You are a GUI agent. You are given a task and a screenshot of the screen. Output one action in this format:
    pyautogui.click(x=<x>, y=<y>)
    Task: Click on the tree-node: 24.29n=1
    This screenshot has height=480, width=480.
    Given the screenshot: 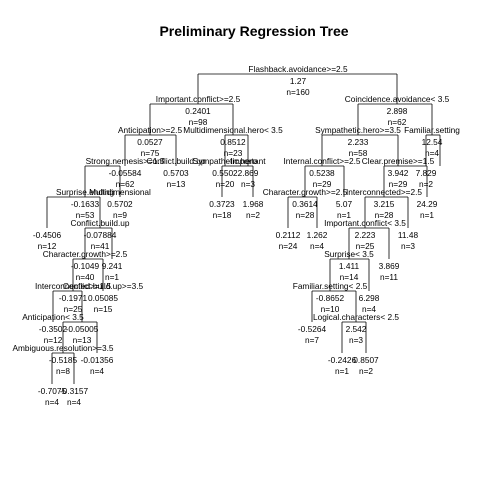 What is the action you would take?
    pyautogui.click(x=427, y=209)
    